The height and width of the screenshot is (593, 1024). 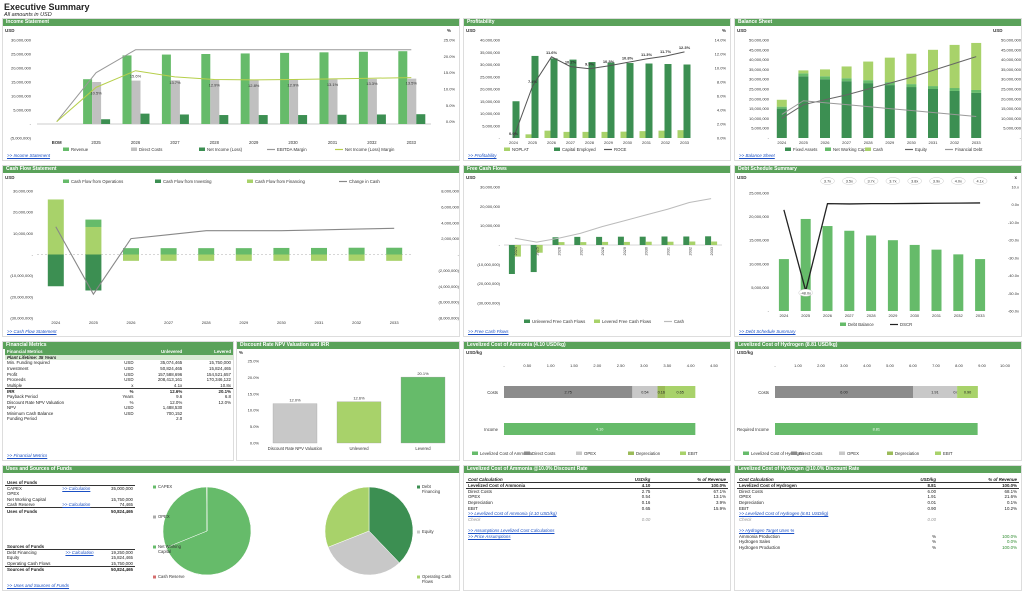 I want to click on table-header: Cost Calculation USD/kg% of Revenue, so click(x=878, y=480).